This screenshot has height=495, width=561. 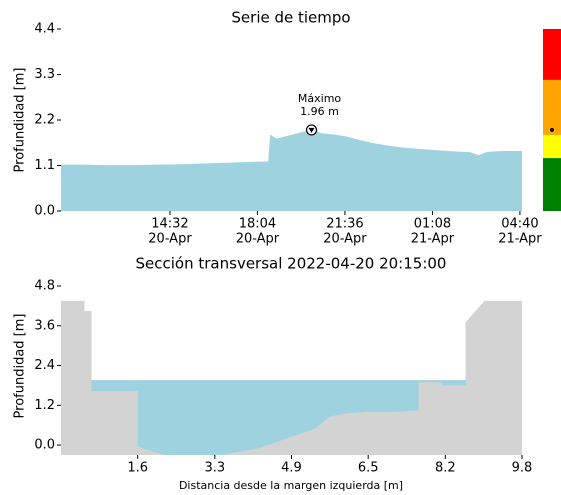 I want to click on y-tick-label: 1.1, so click(x=44, y=165).